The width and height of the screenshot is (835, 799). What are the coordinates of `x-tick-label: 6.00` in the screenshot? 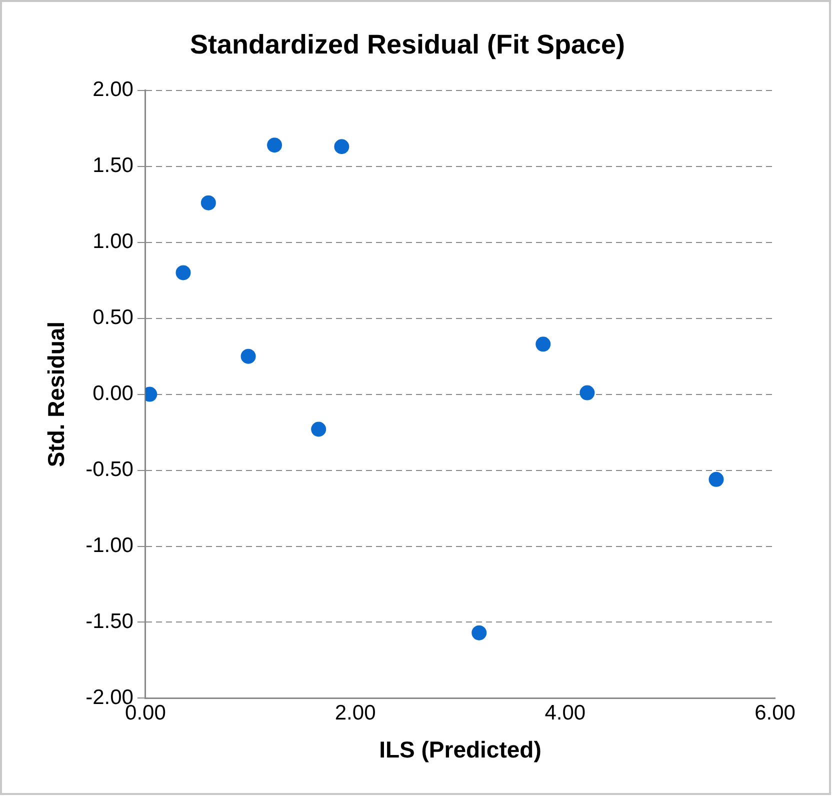 It's located at (775, 713).